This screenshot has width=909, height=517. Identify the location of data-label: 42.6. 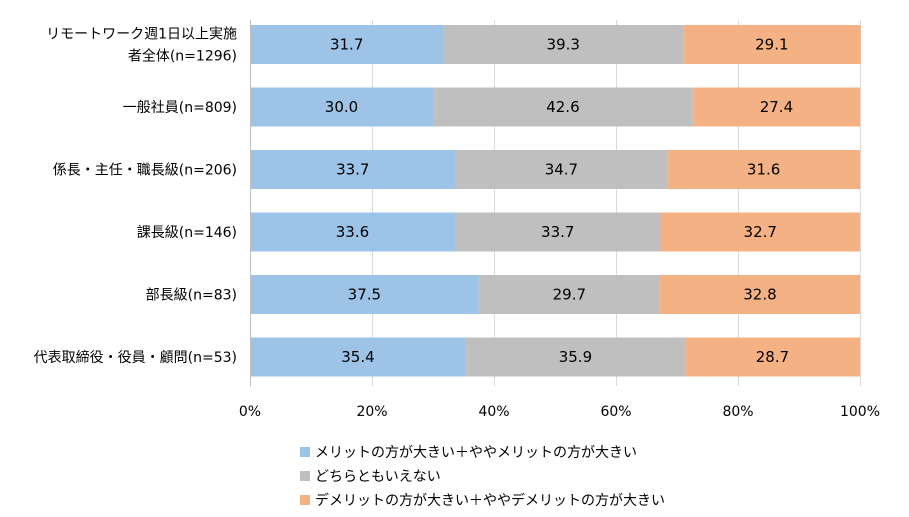
(562, 107).